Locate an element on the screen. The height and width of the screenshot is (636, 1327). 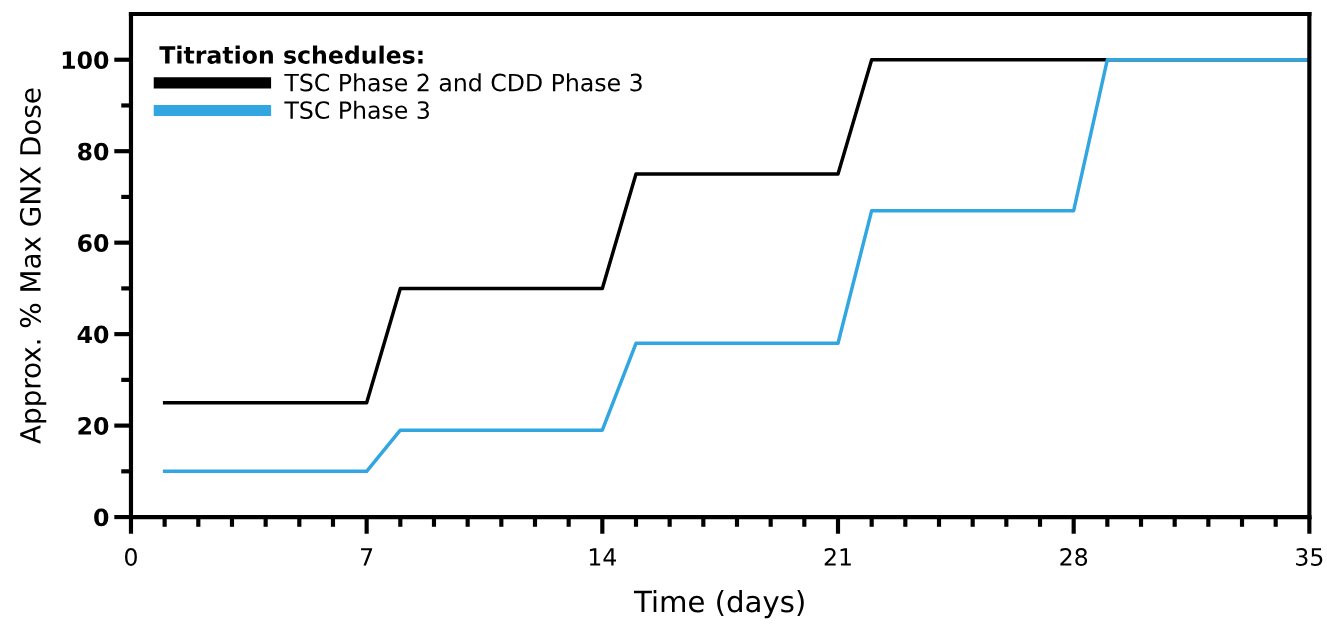
x-tick-label: 21 is located at coordinates (837, 557).